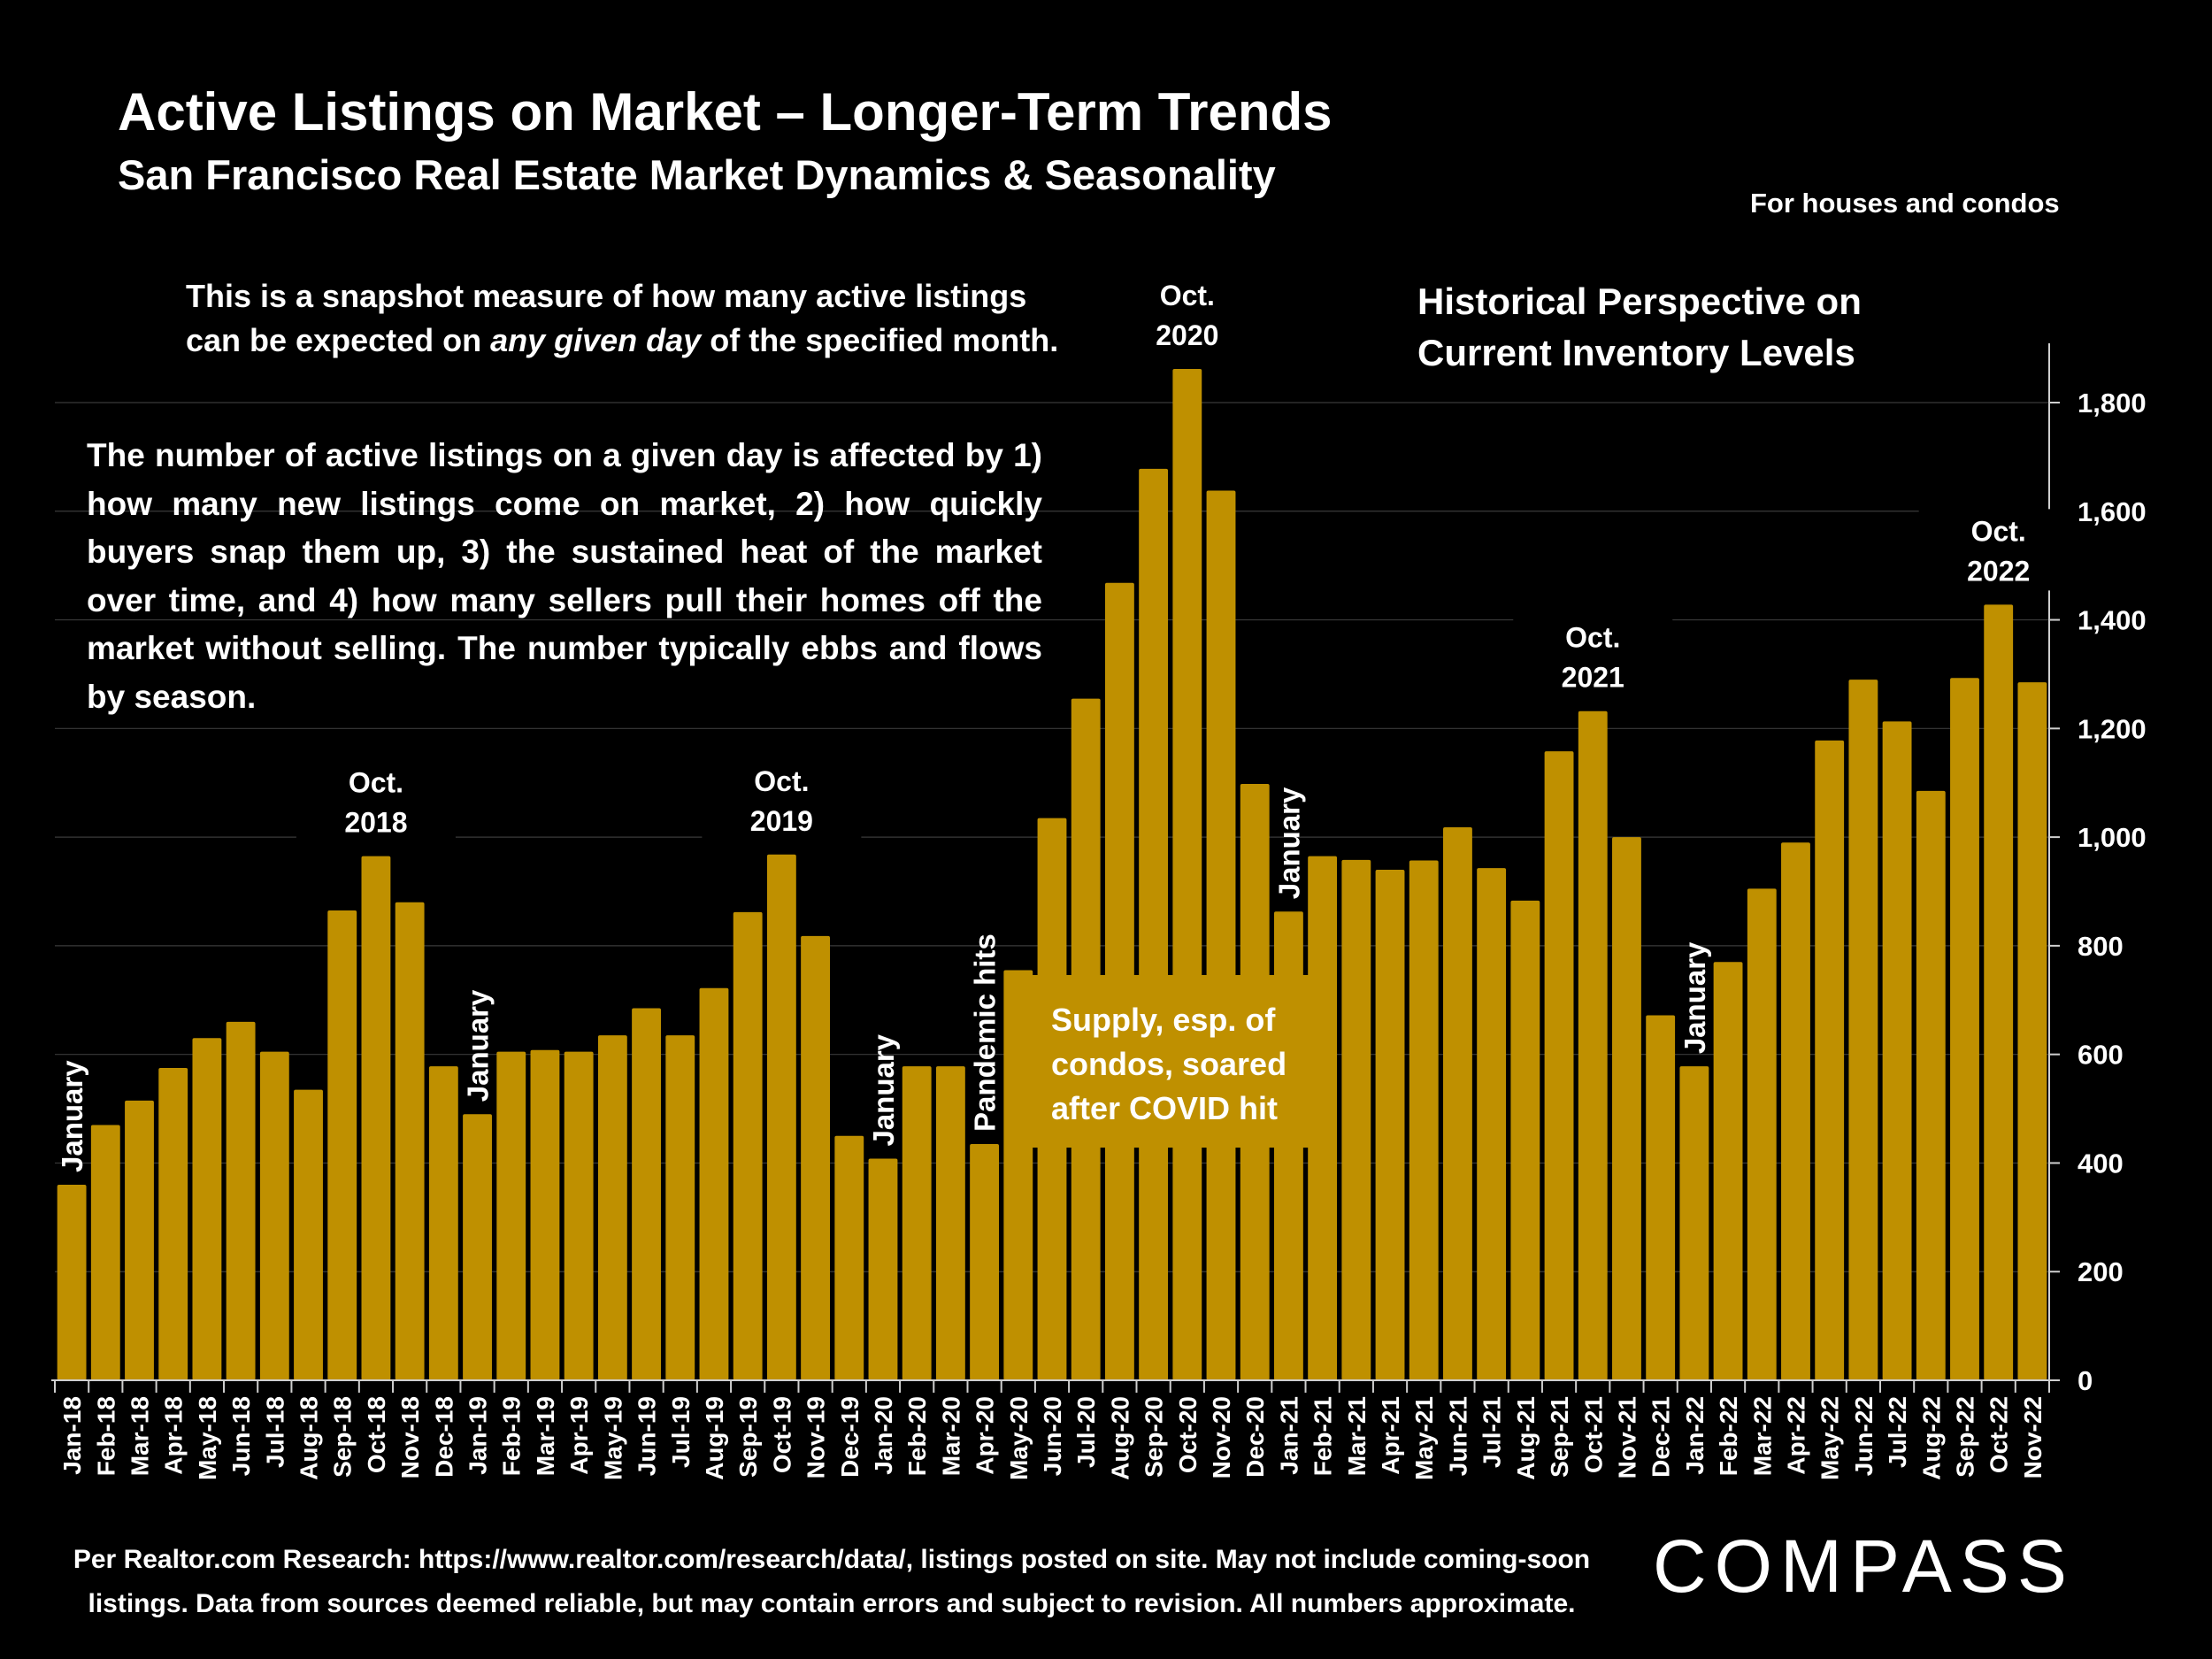 This screenshot has height=1659, width=2212. Describe the element at coordinates (1086, 1432) in the screenshot. I see `x-tick-label: Jul-20` at that location.